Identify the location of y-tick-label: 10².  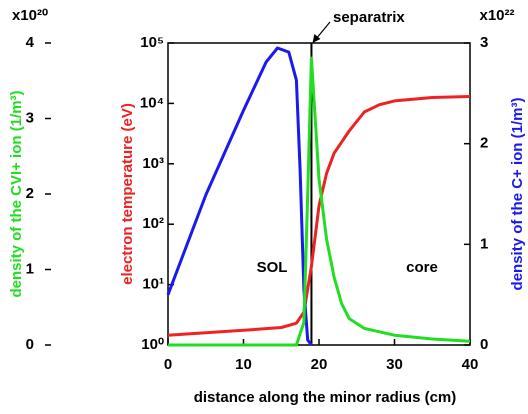
(153, 223).